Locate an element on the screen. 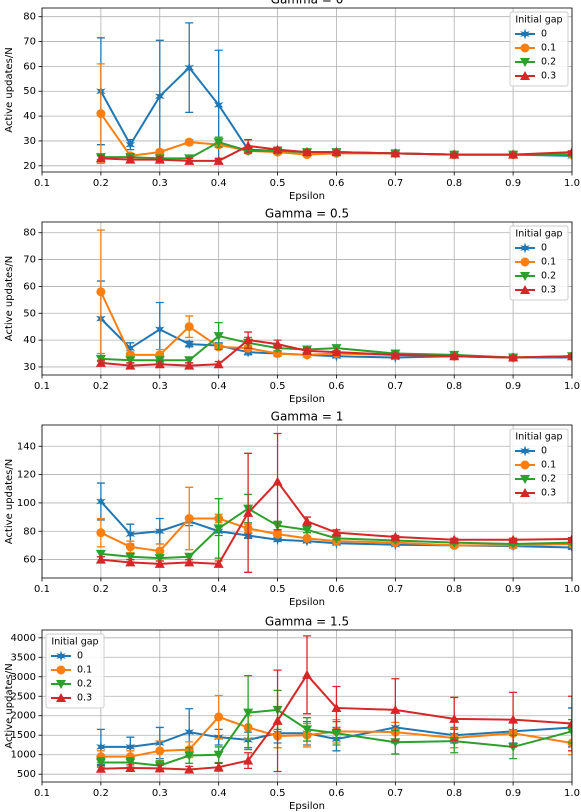 This screenshot has width=581, height=812. legend-label: 0.3 is located at coordinates (548, 493).